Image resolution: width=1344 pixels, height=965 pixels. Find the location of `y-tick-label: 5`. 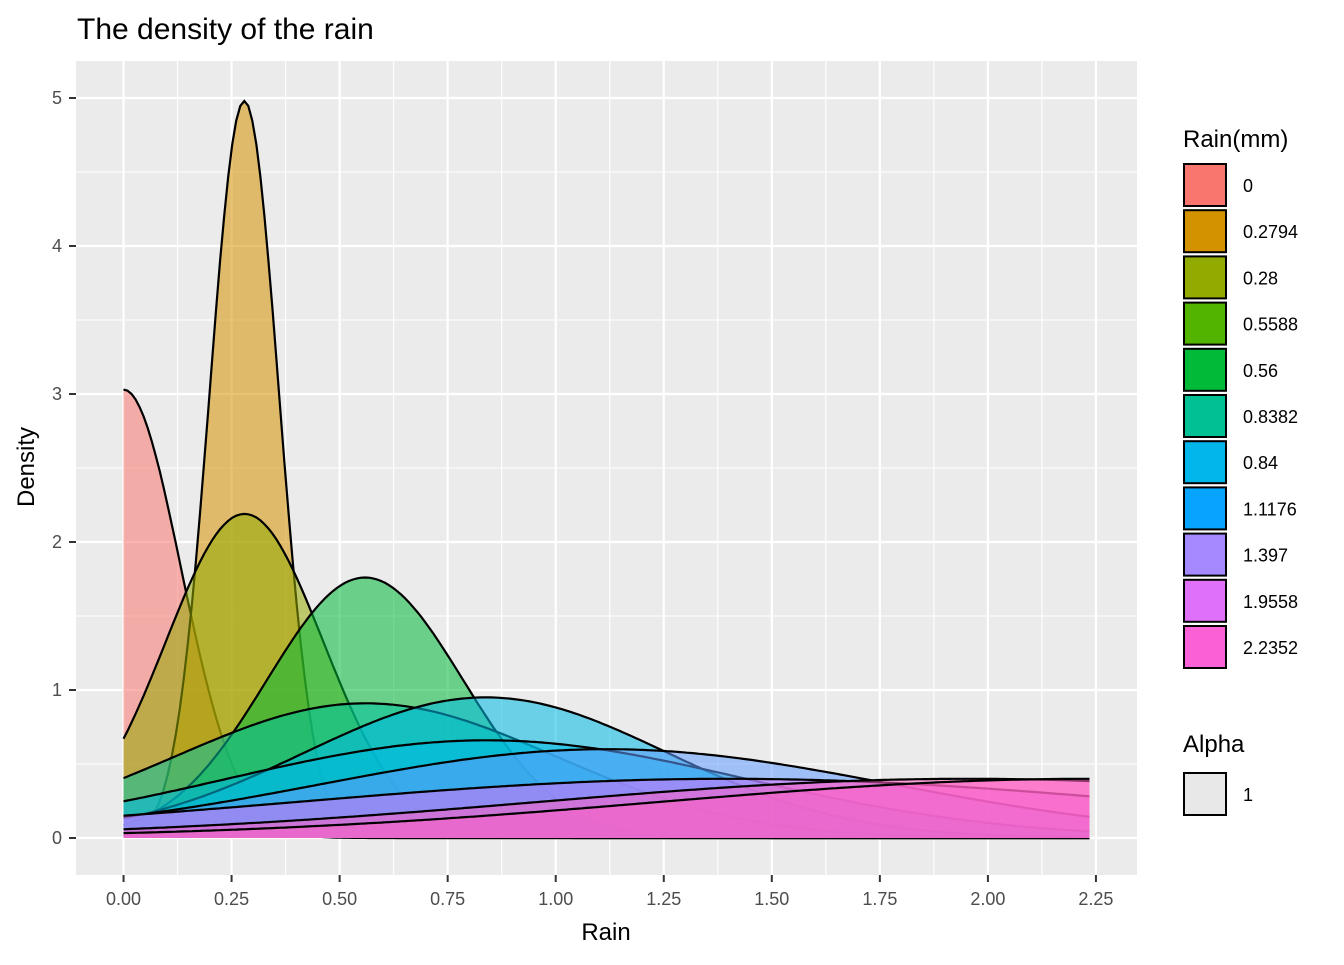

y-tick-label: 5 is located at coordinates (57, 98).